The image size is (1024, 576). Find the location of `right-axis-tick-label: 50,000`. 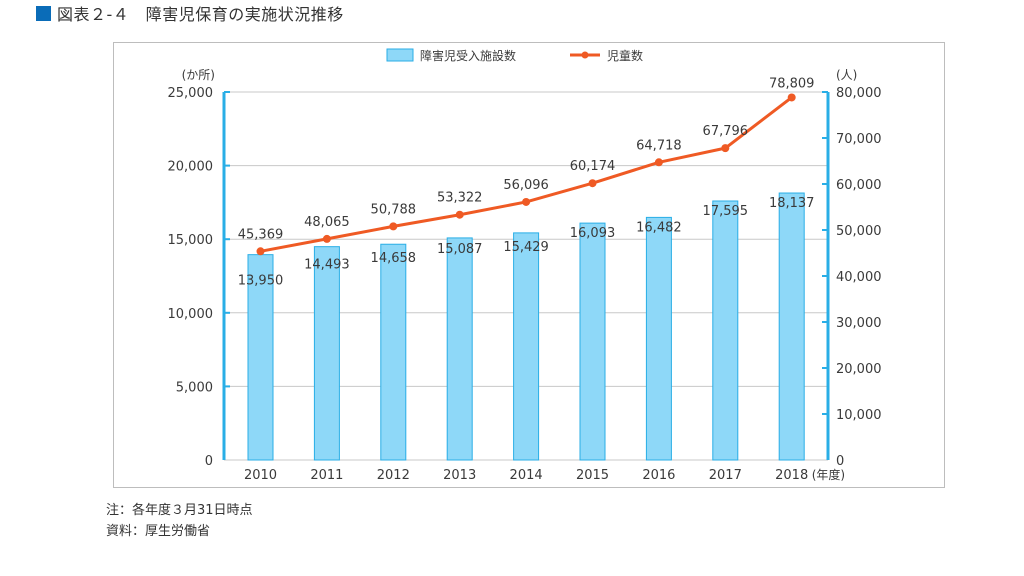

right-axis-tick-label: 50,000 is located at coordinates (859, 231).